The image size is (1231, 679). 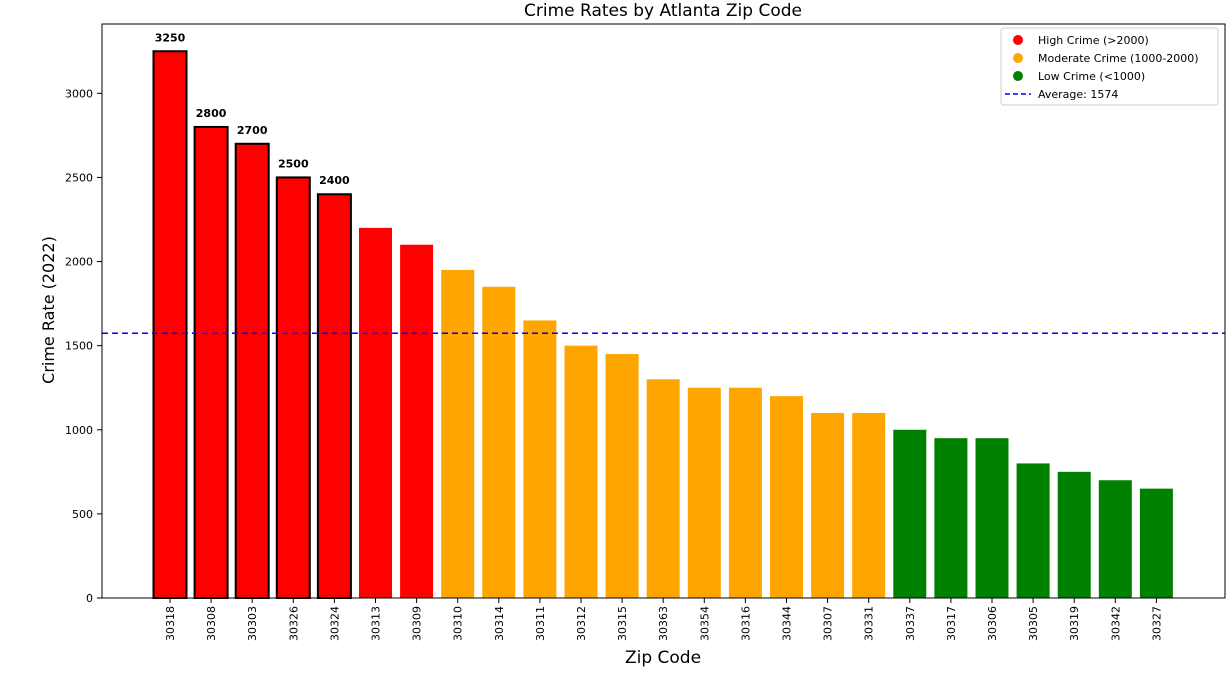 What do you see at coordinates (79, 93) in the screenshot?
I see `y-tick-label: 3000` at bounding box center [79, 93].